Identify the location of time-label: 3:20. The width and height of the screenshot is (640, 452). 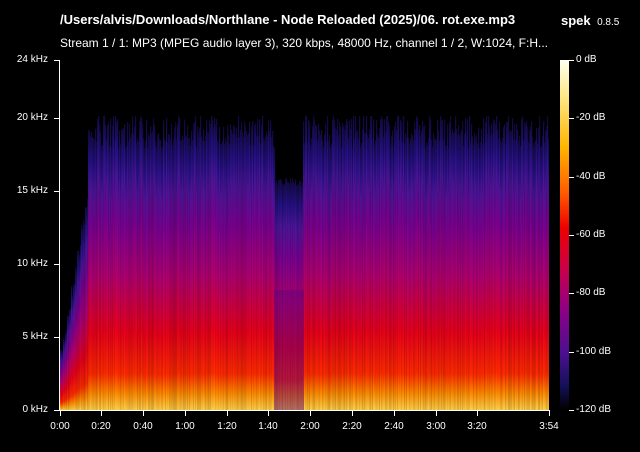
(477, 426).